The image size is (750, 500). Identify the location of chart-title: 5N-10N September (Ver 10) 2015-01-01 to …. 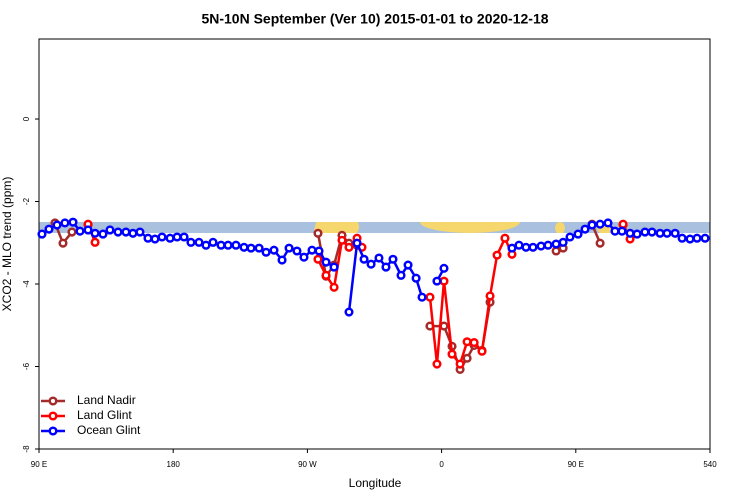
(374, 19).